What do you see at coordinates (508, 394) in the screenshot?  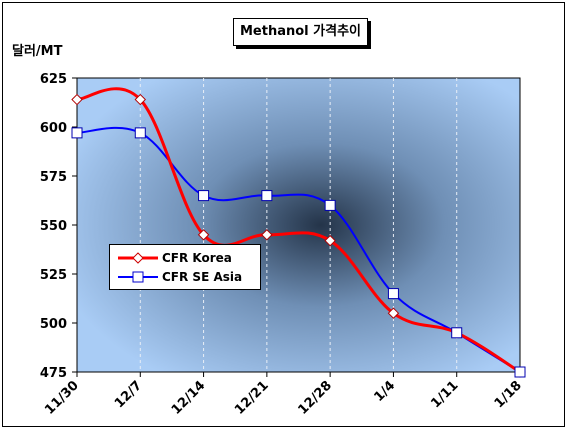 I see `x-tick-label: 1/18` at bounding box center [508, 394].